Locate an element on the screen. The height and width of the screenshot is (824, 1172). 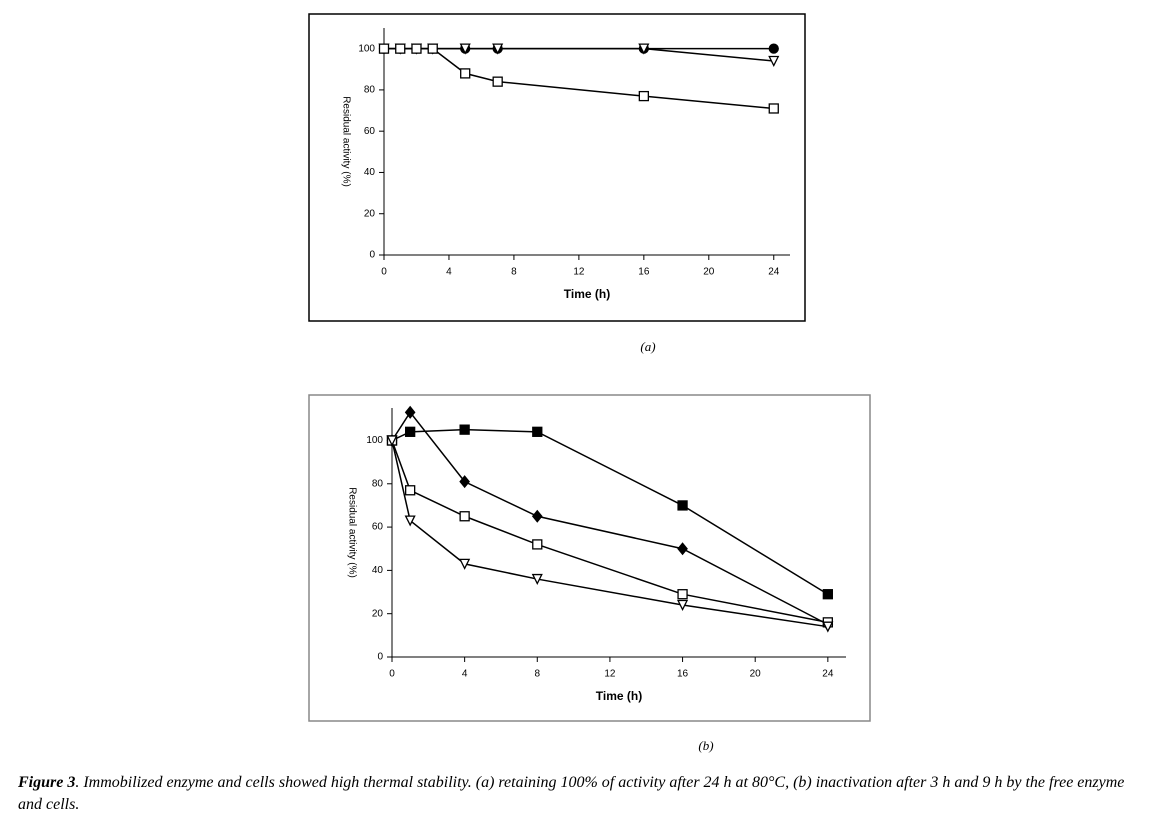
panel-caption: (b) is located at coordinates (705, 745).